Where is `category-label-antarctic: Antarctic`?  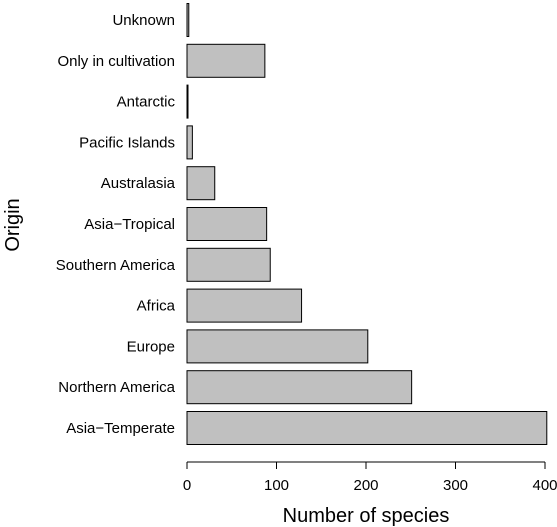 category-label-antarctic: Antarctic is located at coordinates (146, 102).